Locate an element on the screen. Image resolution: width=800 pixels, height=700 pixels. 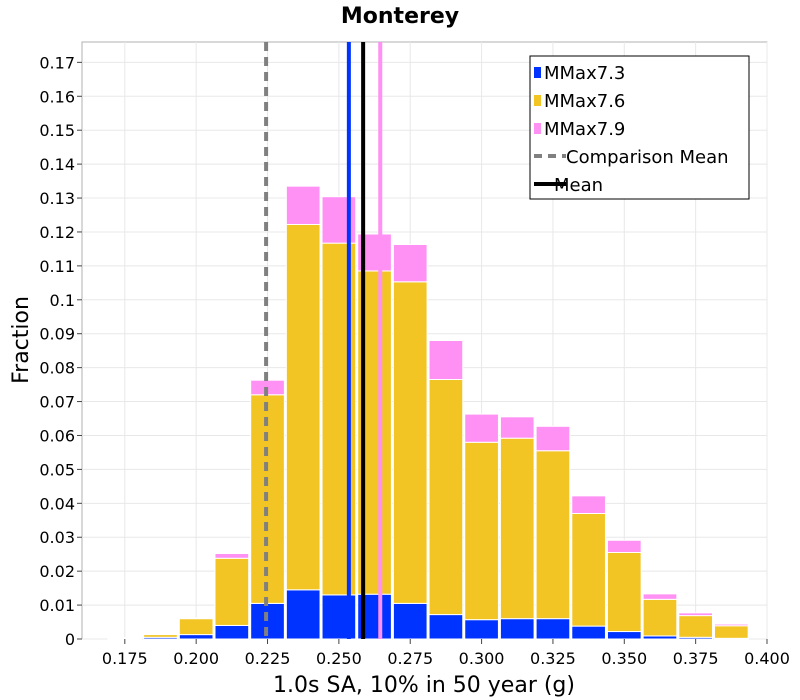
x-tick-label: 0.300 is located at coordinates (482, 658).